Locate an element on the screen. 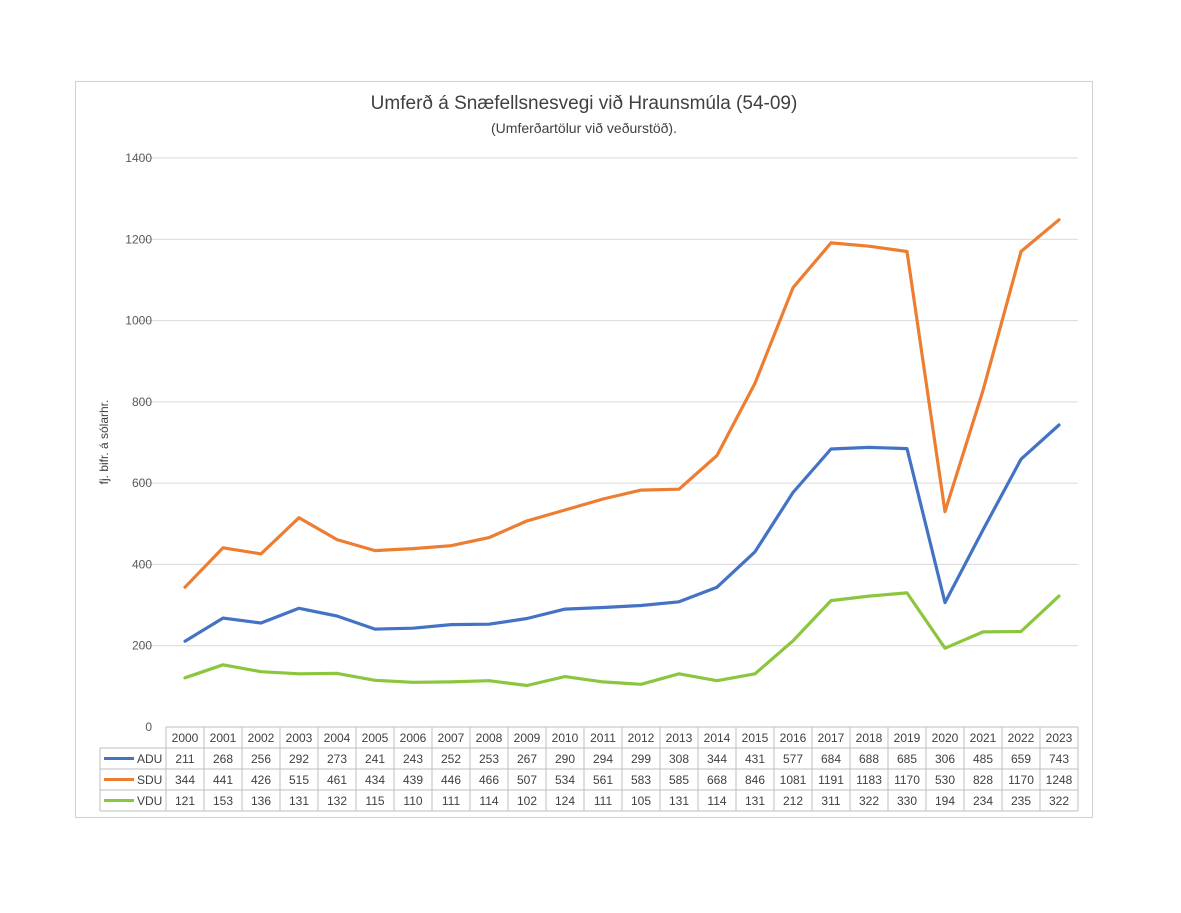 The width and height of the screenshot is (1181, 913). legend-label: SDU is located at coordinates (149, 780).